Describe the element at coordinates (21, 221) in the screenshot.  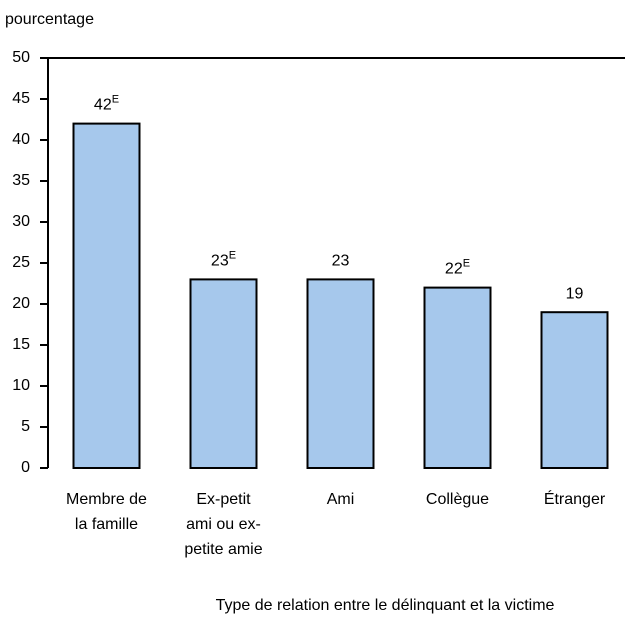
I see `y-tick-label: 30` at that location.